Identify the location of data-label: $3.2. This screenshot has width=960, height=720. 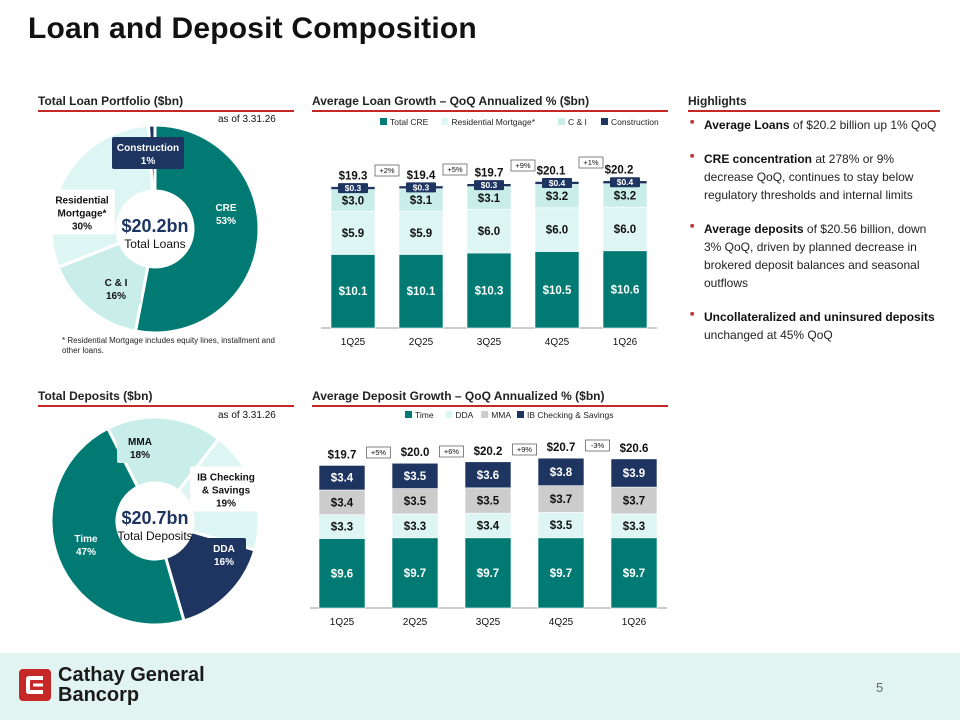
(625, 196).